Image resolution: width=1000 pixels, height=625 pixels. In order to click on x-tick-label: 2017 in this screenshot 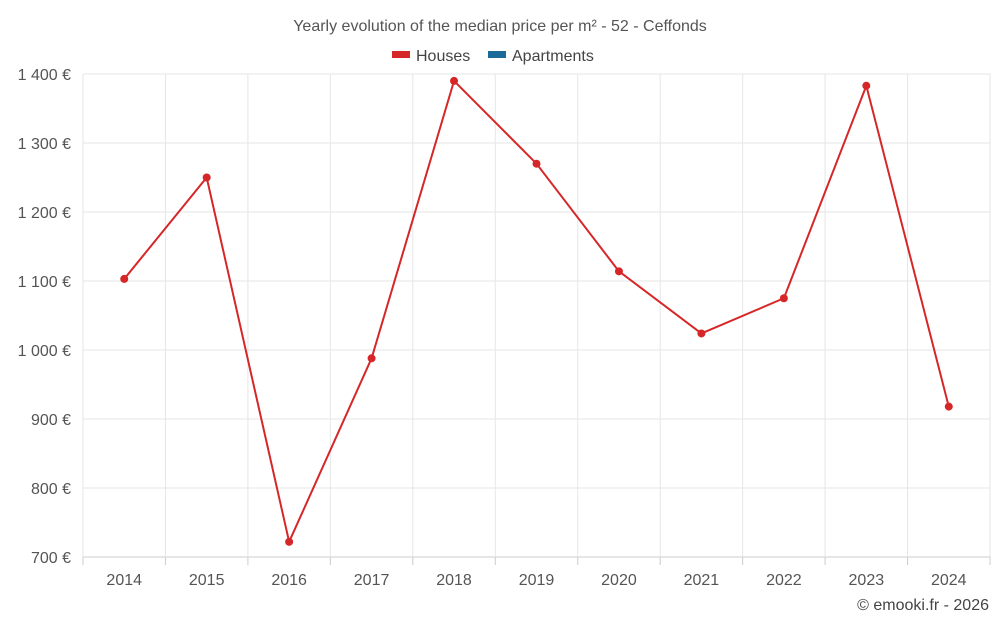, I will do `click(372, 580)`.